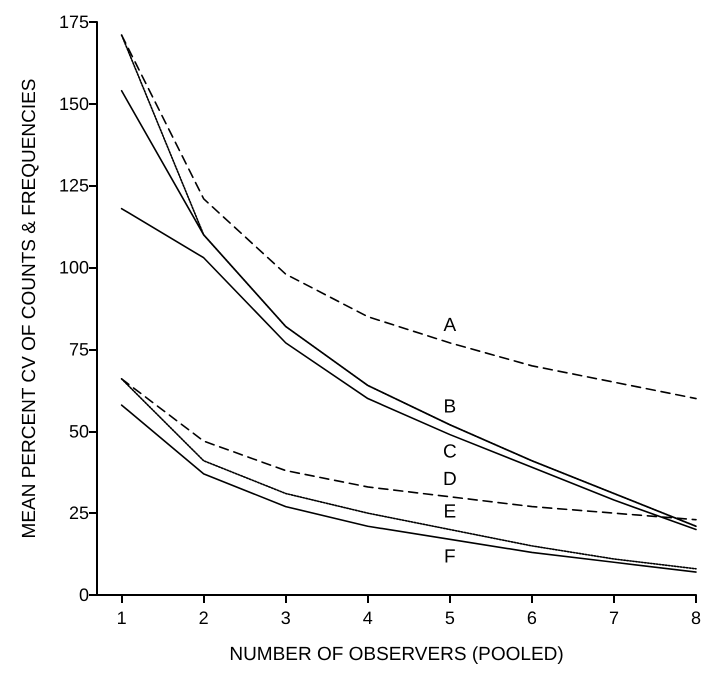 The height and width of the screenshot is (686, 708). I want to click on y-axis-title: MEAN PERCENT CV OF COUNTS & FREQUENCIES, so click(29, 308).